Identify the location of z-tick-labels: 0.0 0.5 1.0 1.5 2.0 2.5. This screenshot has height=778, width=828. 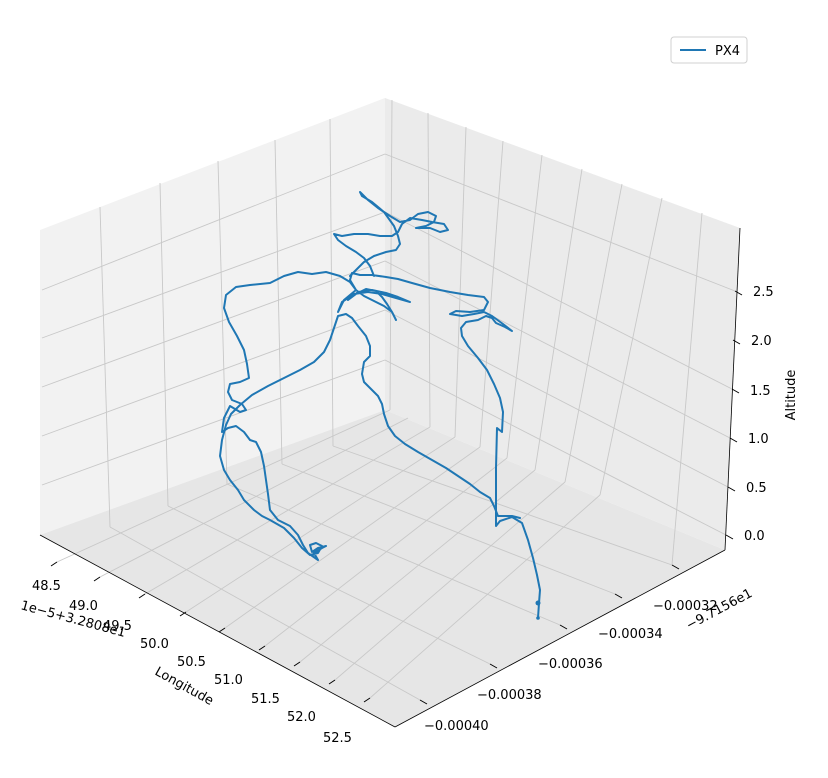
(759, 414).